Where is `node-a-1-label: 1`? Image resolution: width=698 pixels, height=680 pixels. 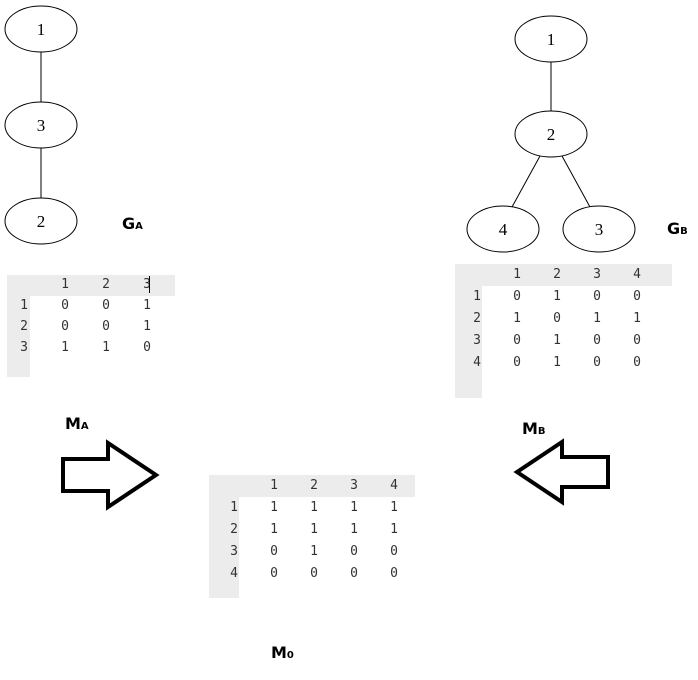 node-a-1-label: 1 is located at coordinates (41, 29).